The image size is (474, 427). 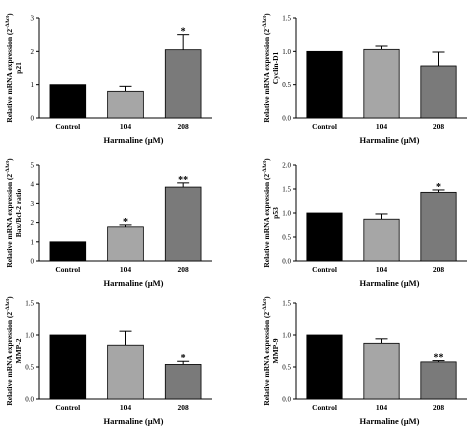 What do you see at coordinates (18, 350) in the screenshot?
I see `y-axis-sublabel: MMP-2` at bounding box center [18, 350].